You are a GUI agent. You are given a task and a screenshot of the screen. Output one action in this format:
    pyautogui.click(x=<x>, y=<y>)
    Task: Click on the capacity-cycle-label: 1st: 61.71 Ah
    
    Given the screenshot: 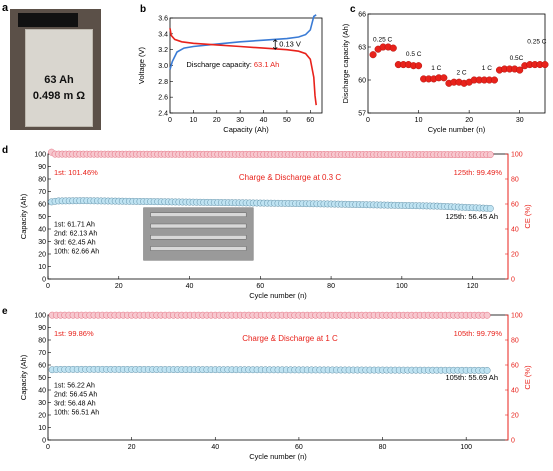 What is the action you would take?
    pyautogui.click(x=74, y=225)
    